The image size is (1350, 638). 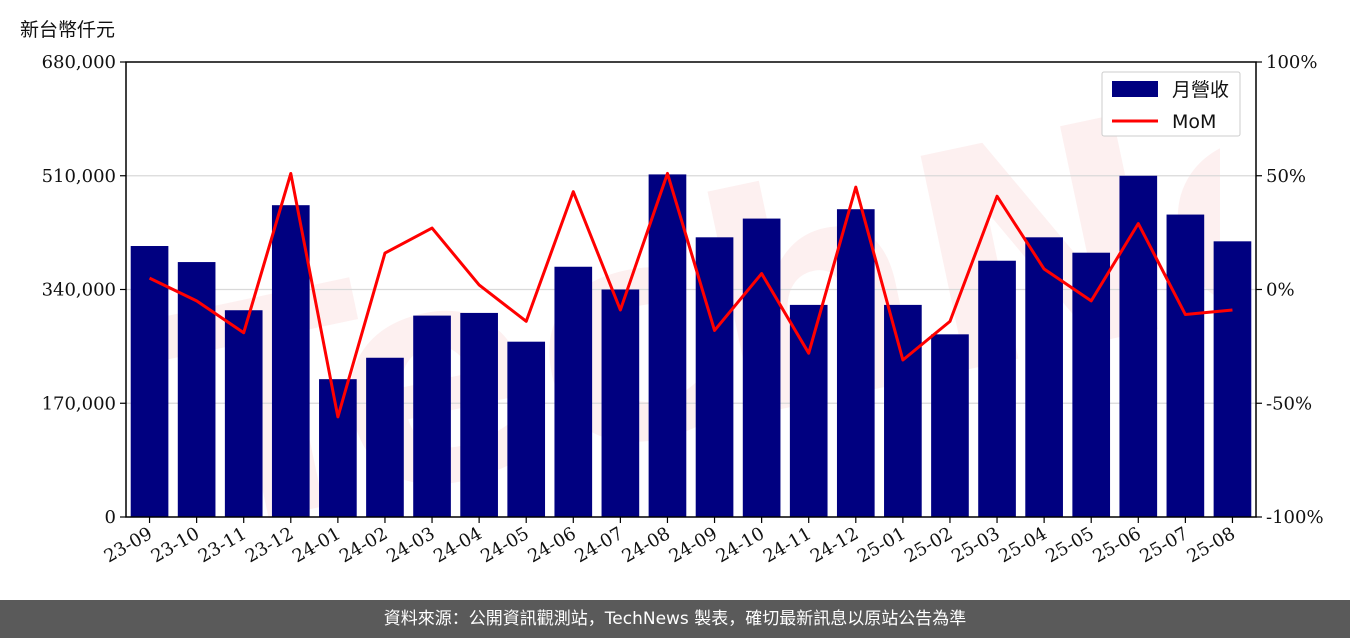 What do you see at coordinates (551, 545) in the screenshot?
I see `x-tick-label: 24-06` at bounding box center [551, 545].